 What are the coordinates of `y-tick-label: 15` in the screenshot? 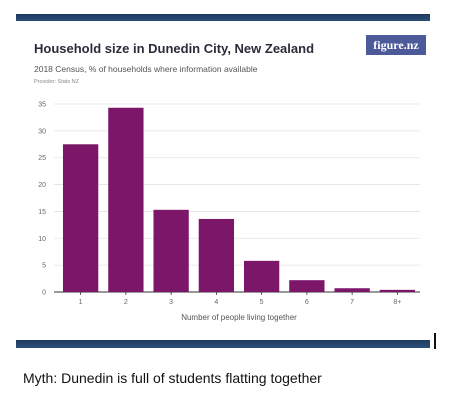 It's located at (42, 212).